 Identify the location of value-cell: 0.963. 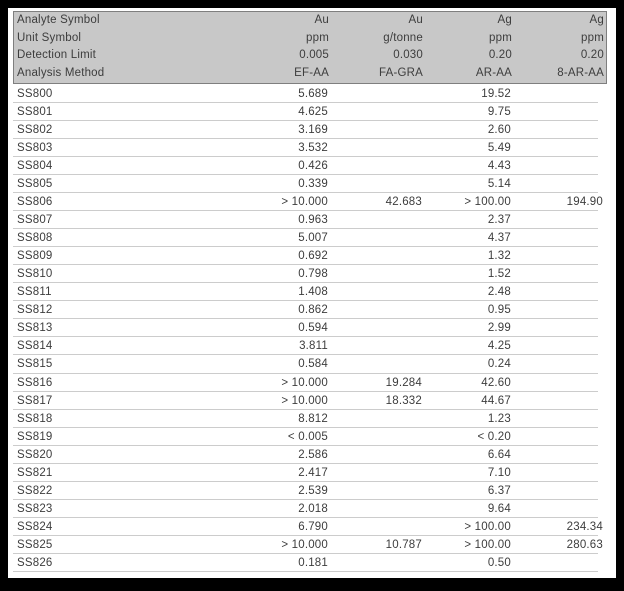
(313, 220).